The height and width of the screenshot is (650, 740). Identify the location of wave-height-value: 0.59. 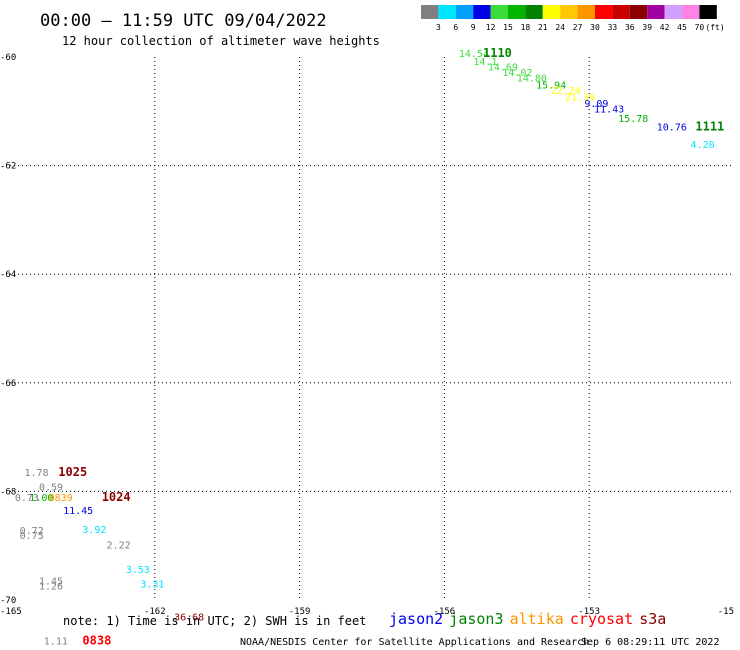
(51, 487).